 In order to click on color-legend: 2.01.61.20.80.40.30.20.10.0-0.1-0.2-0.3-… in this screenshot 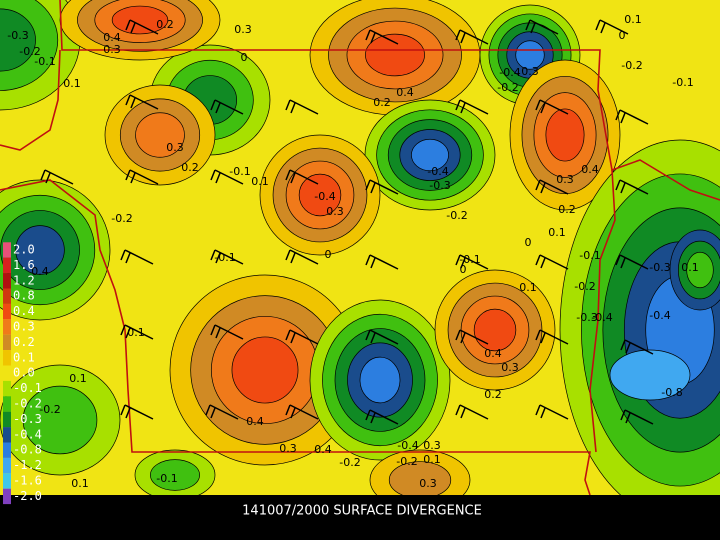, I will do `click(22, 373)`.